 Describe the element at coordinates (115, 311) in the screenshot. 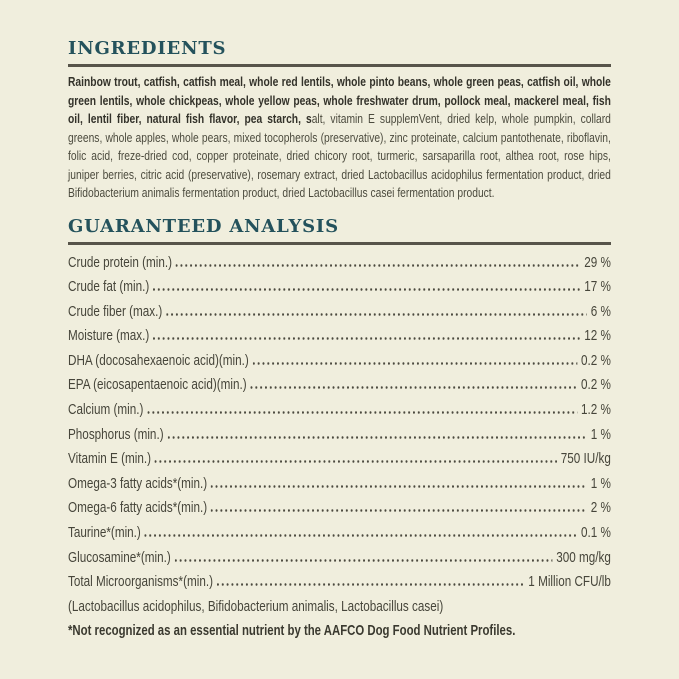

I see `analysis-row-label: Crude fiber (max.)` at that location.